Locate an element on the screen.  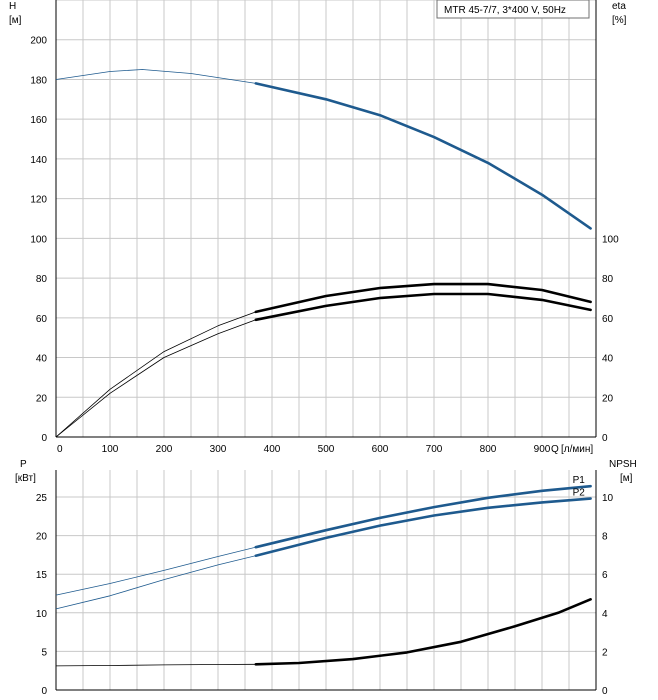
bottom-left-axis-name: P is located at coordinates (23, 464).